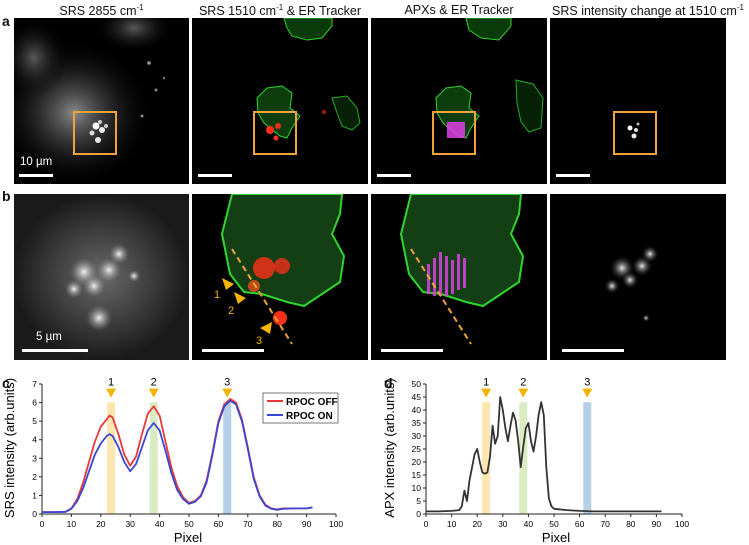 This screenshot has height=545, width=749. Describe the element at coordinates (388, 383) in the screenshot. I see `panel-label-d: d` at that location.